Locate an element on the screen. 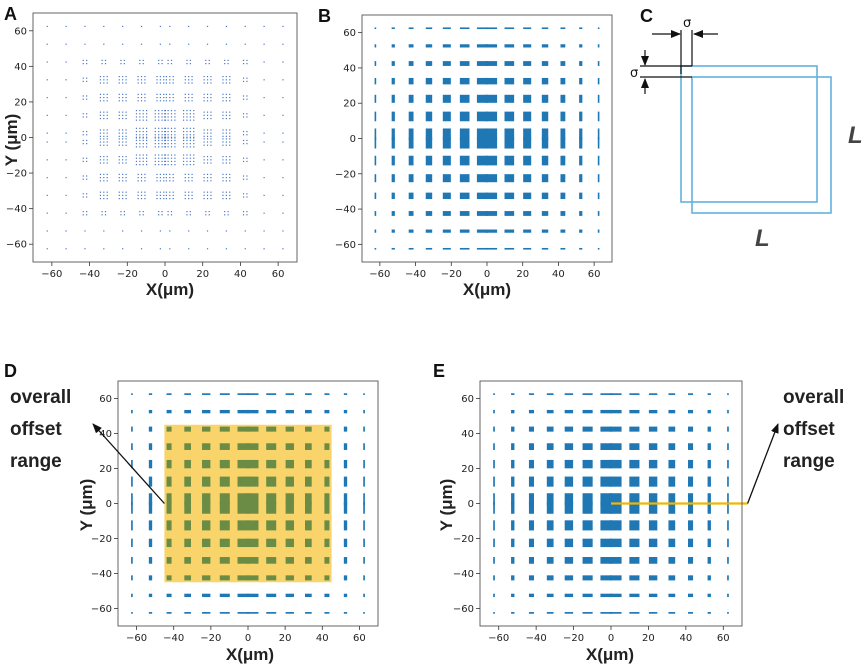 Image resolution: width=865 pixels, height=669 pixels. y-tick-label: 20 is located at coordinates (467, 469).